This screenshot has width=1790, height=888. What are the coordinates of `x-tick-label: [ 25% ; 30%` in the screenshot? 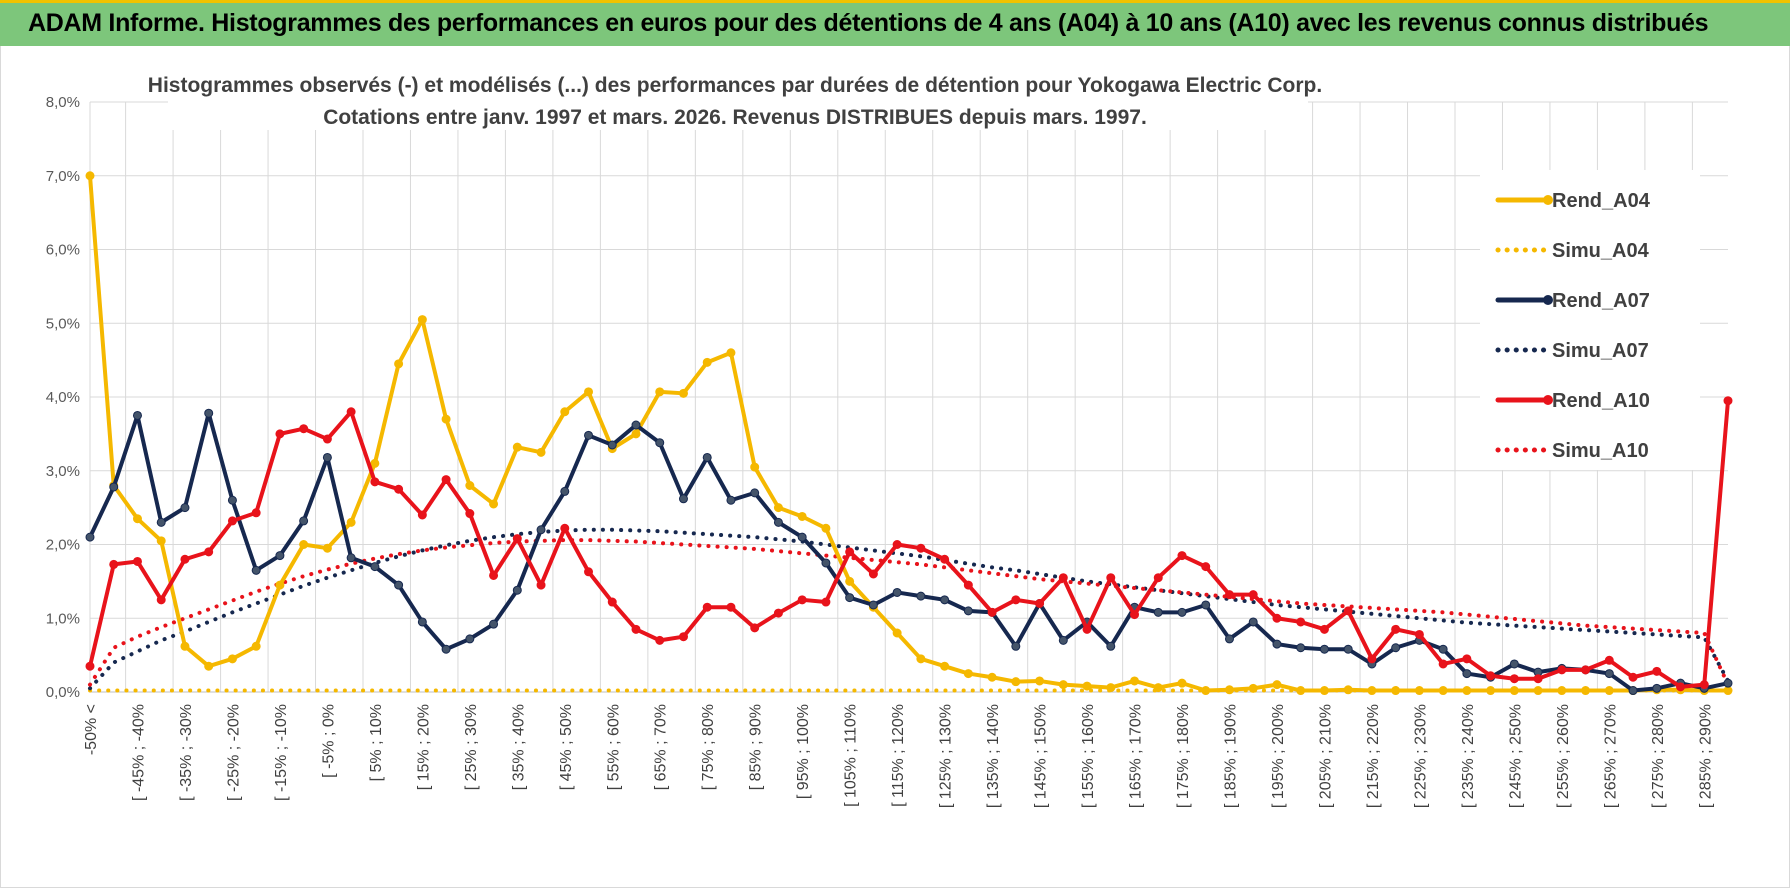 It's located at (471, 747).